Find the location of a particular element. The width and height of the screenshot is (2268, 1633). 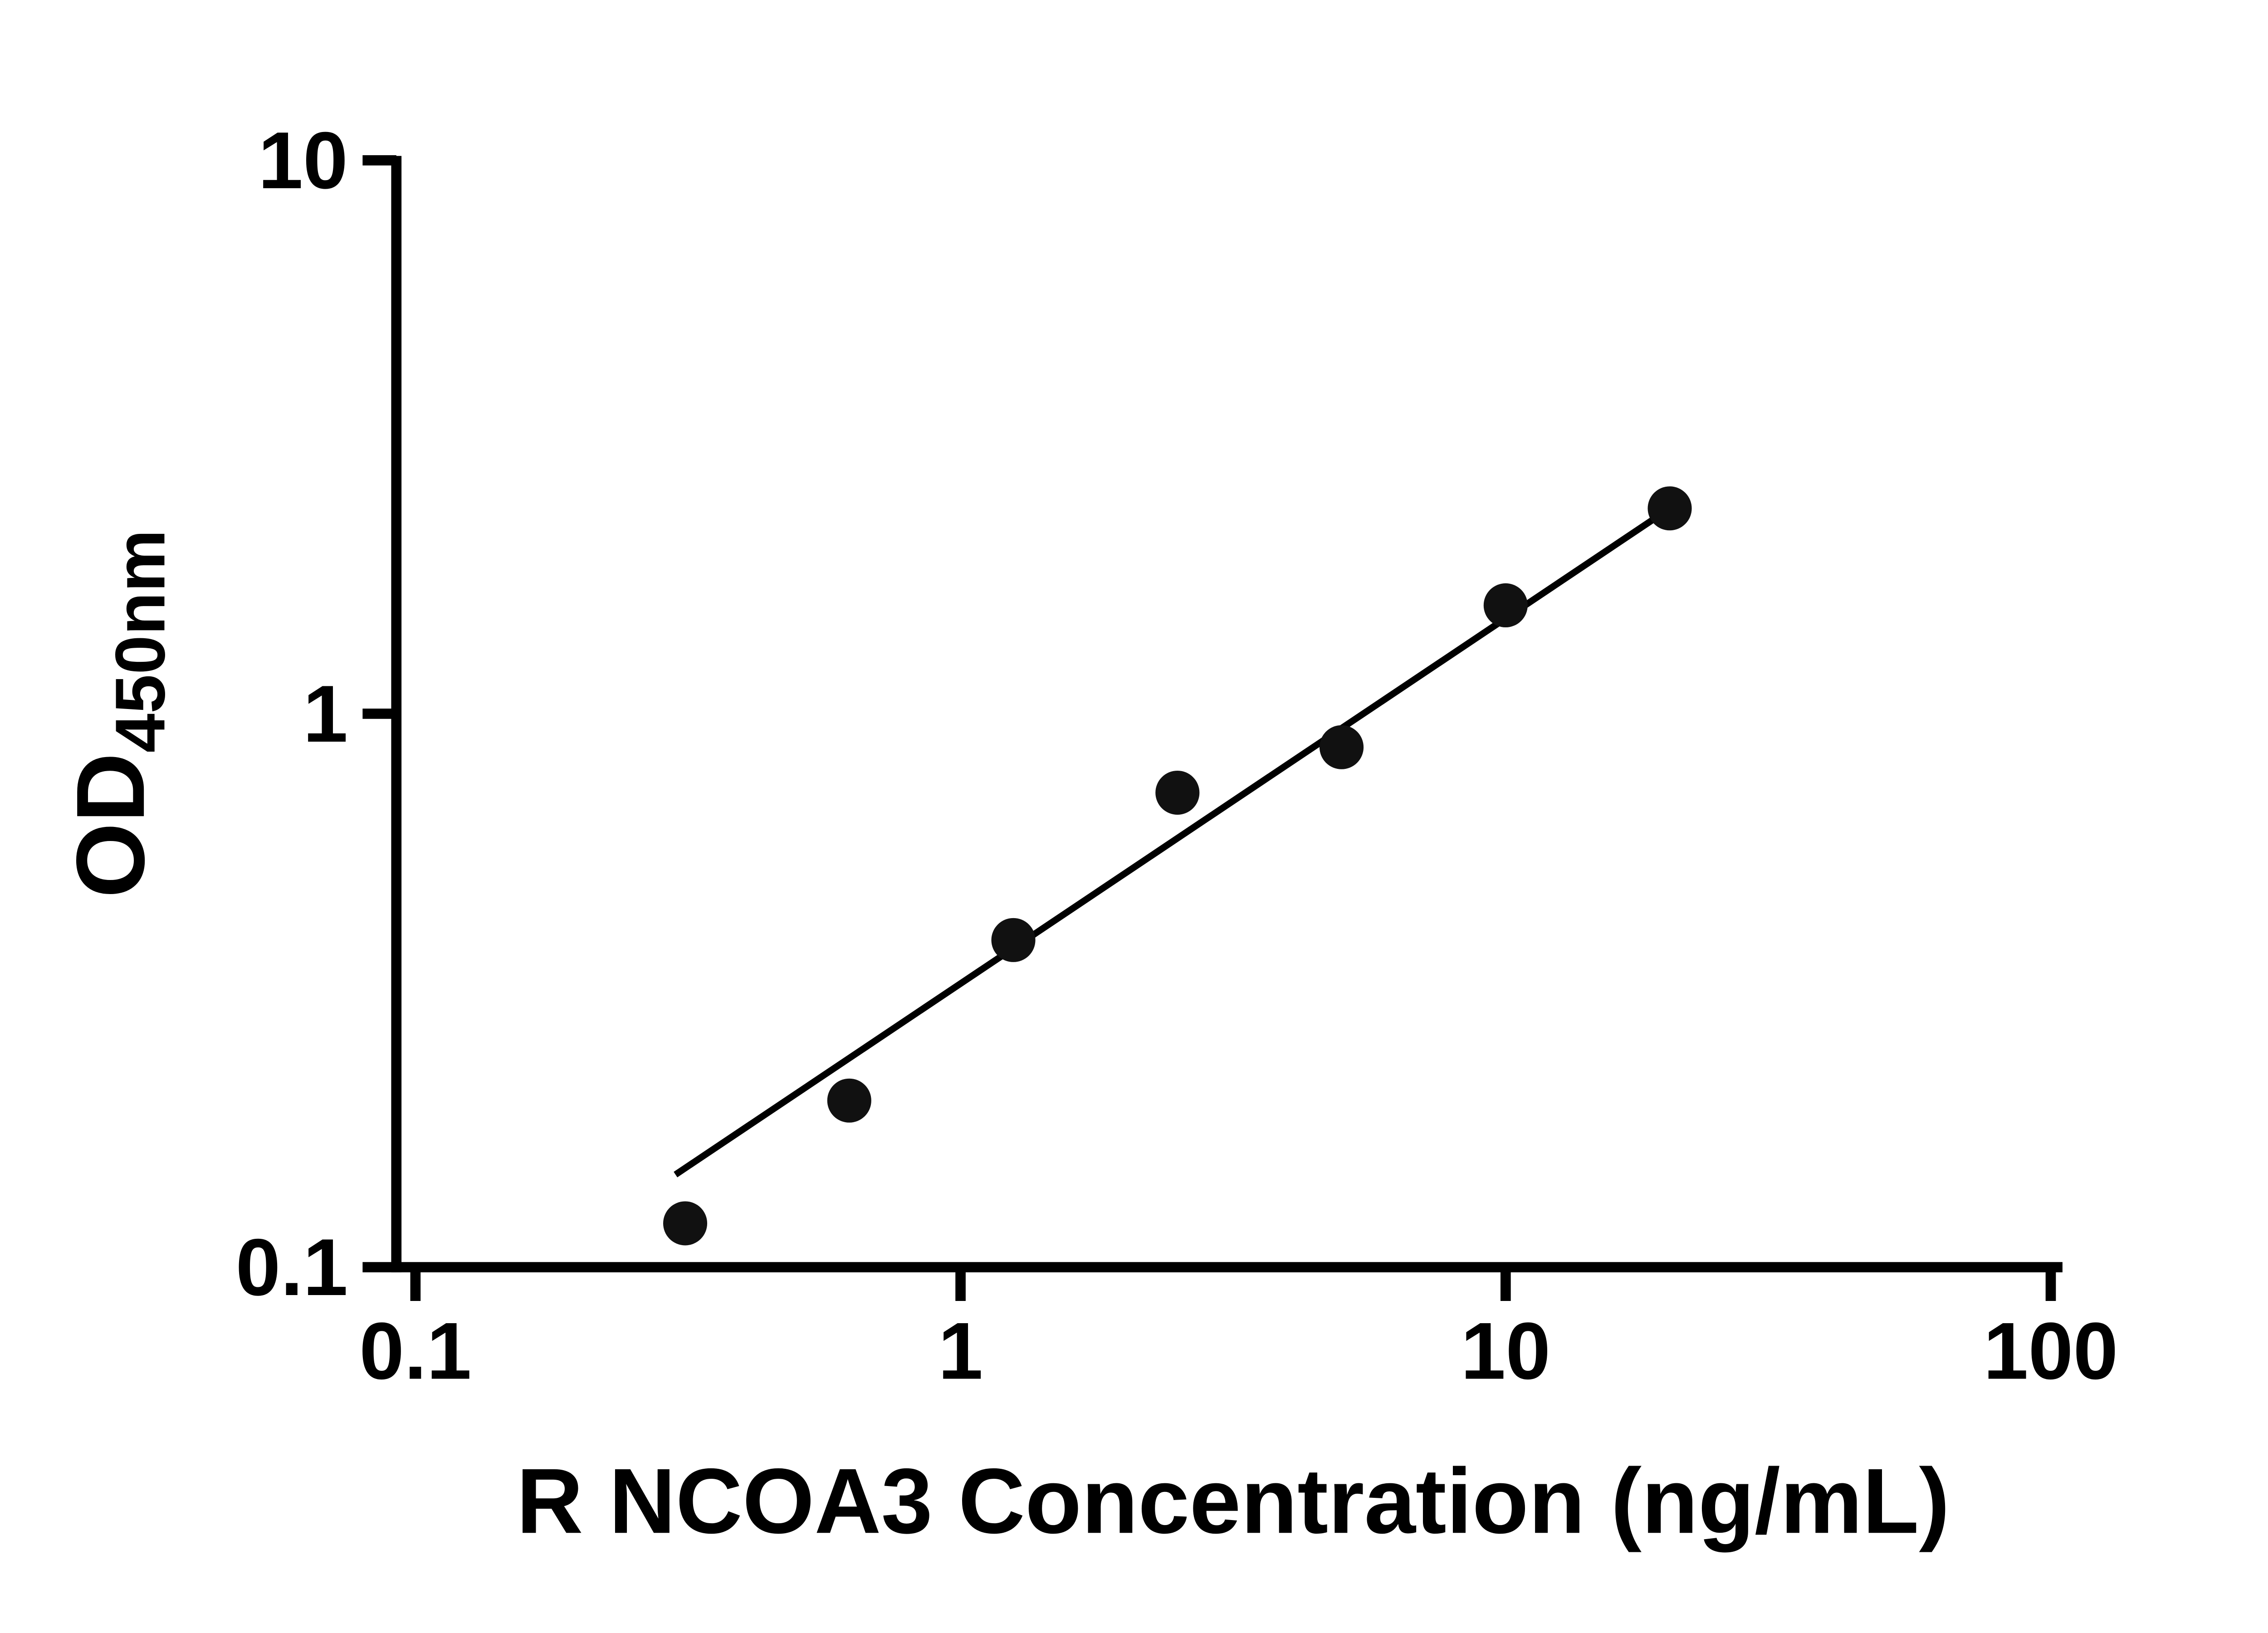

x-tick-label: 0.1 is located at coordinates (415, 1350).